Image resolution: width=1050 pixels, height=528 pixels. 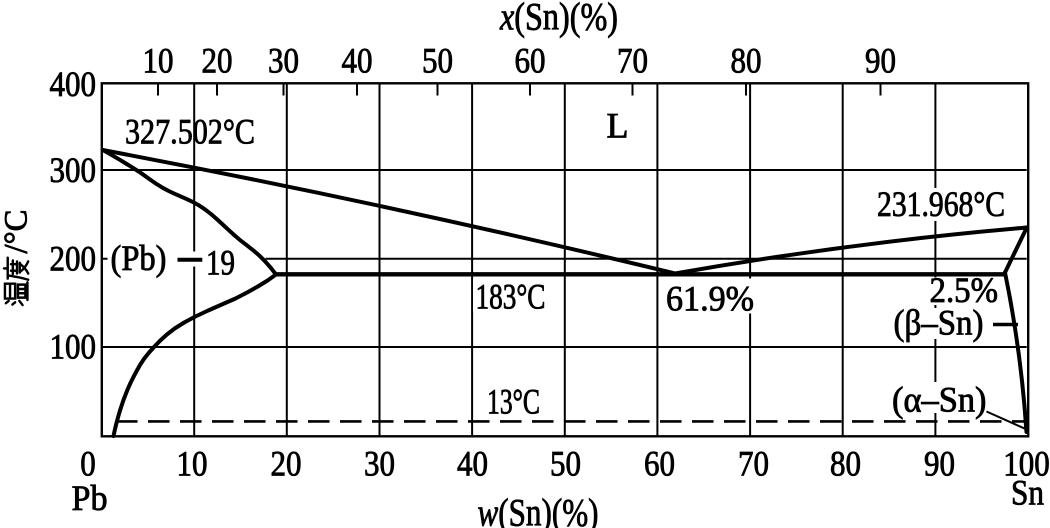 I want to click on svg-text: 300, so click(x=73, y=170).